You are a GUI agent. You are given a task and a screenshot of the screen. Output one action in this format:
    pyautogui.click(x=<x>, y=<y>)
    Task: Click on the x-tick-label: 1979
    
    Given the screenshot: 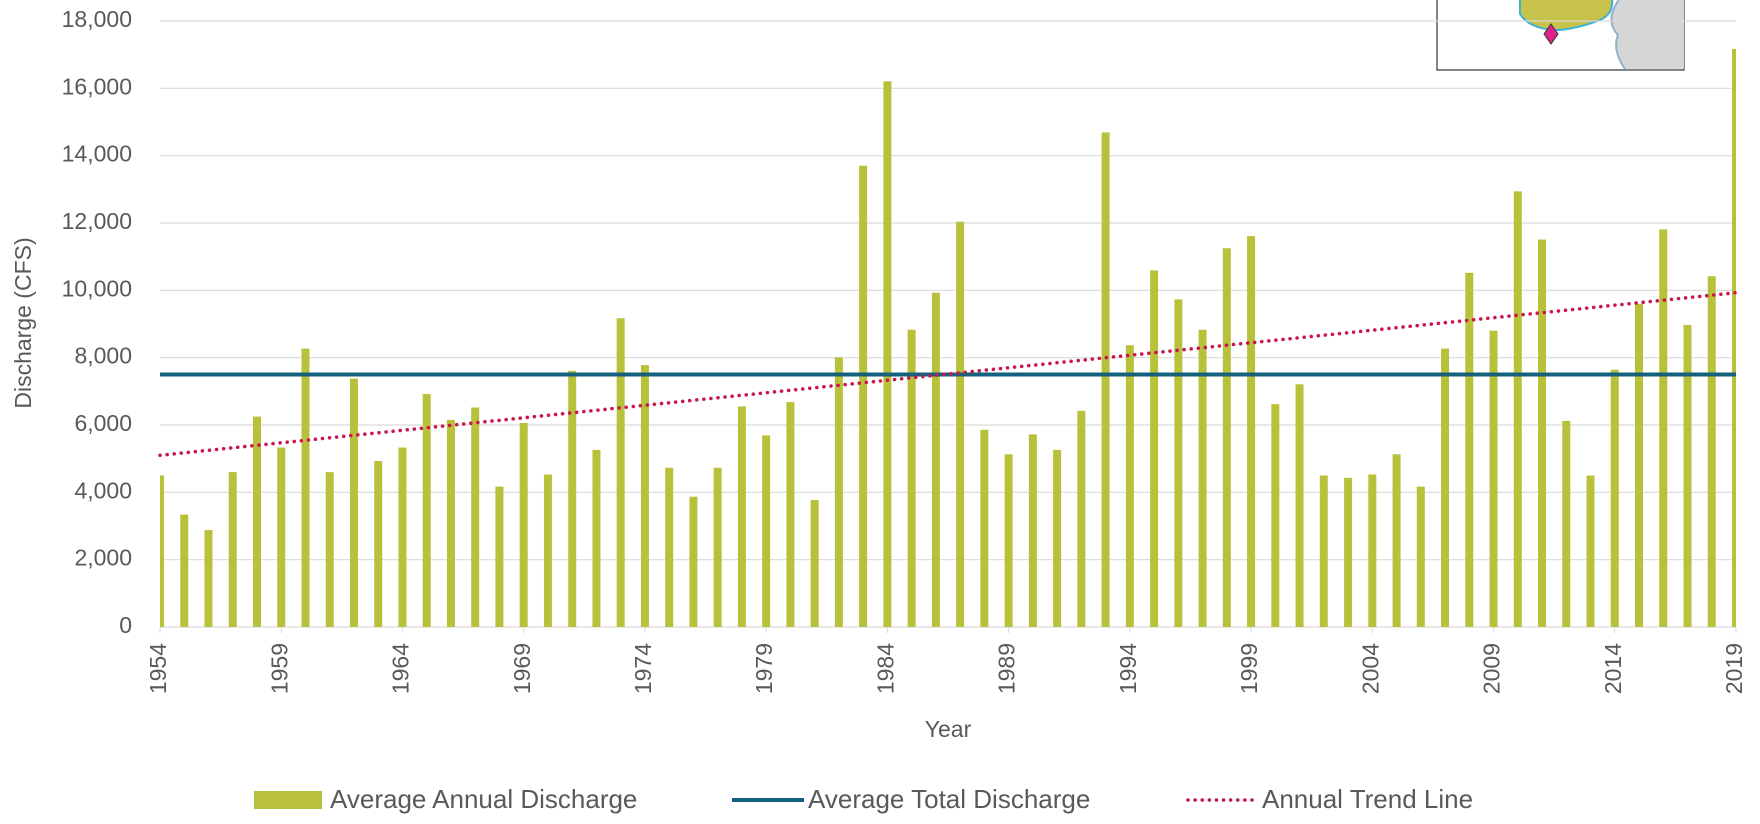 What is the action you would take?
    pyautogui.click(x=764, y=668)
    